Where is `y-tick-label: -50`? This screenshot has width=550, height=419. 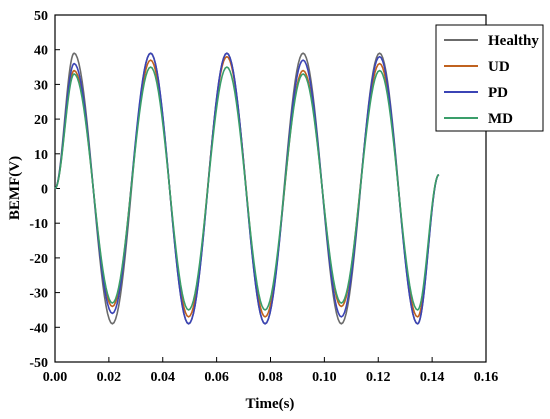
y-tick-label: -50 is located at coordinates (38, 363).